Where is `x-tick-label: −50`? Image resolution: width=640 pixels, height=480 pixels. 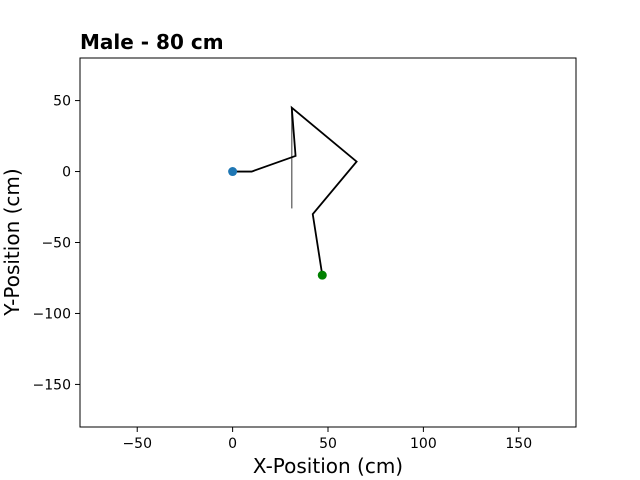
x-tick-label: −50 is located at coordinates (137, 444).